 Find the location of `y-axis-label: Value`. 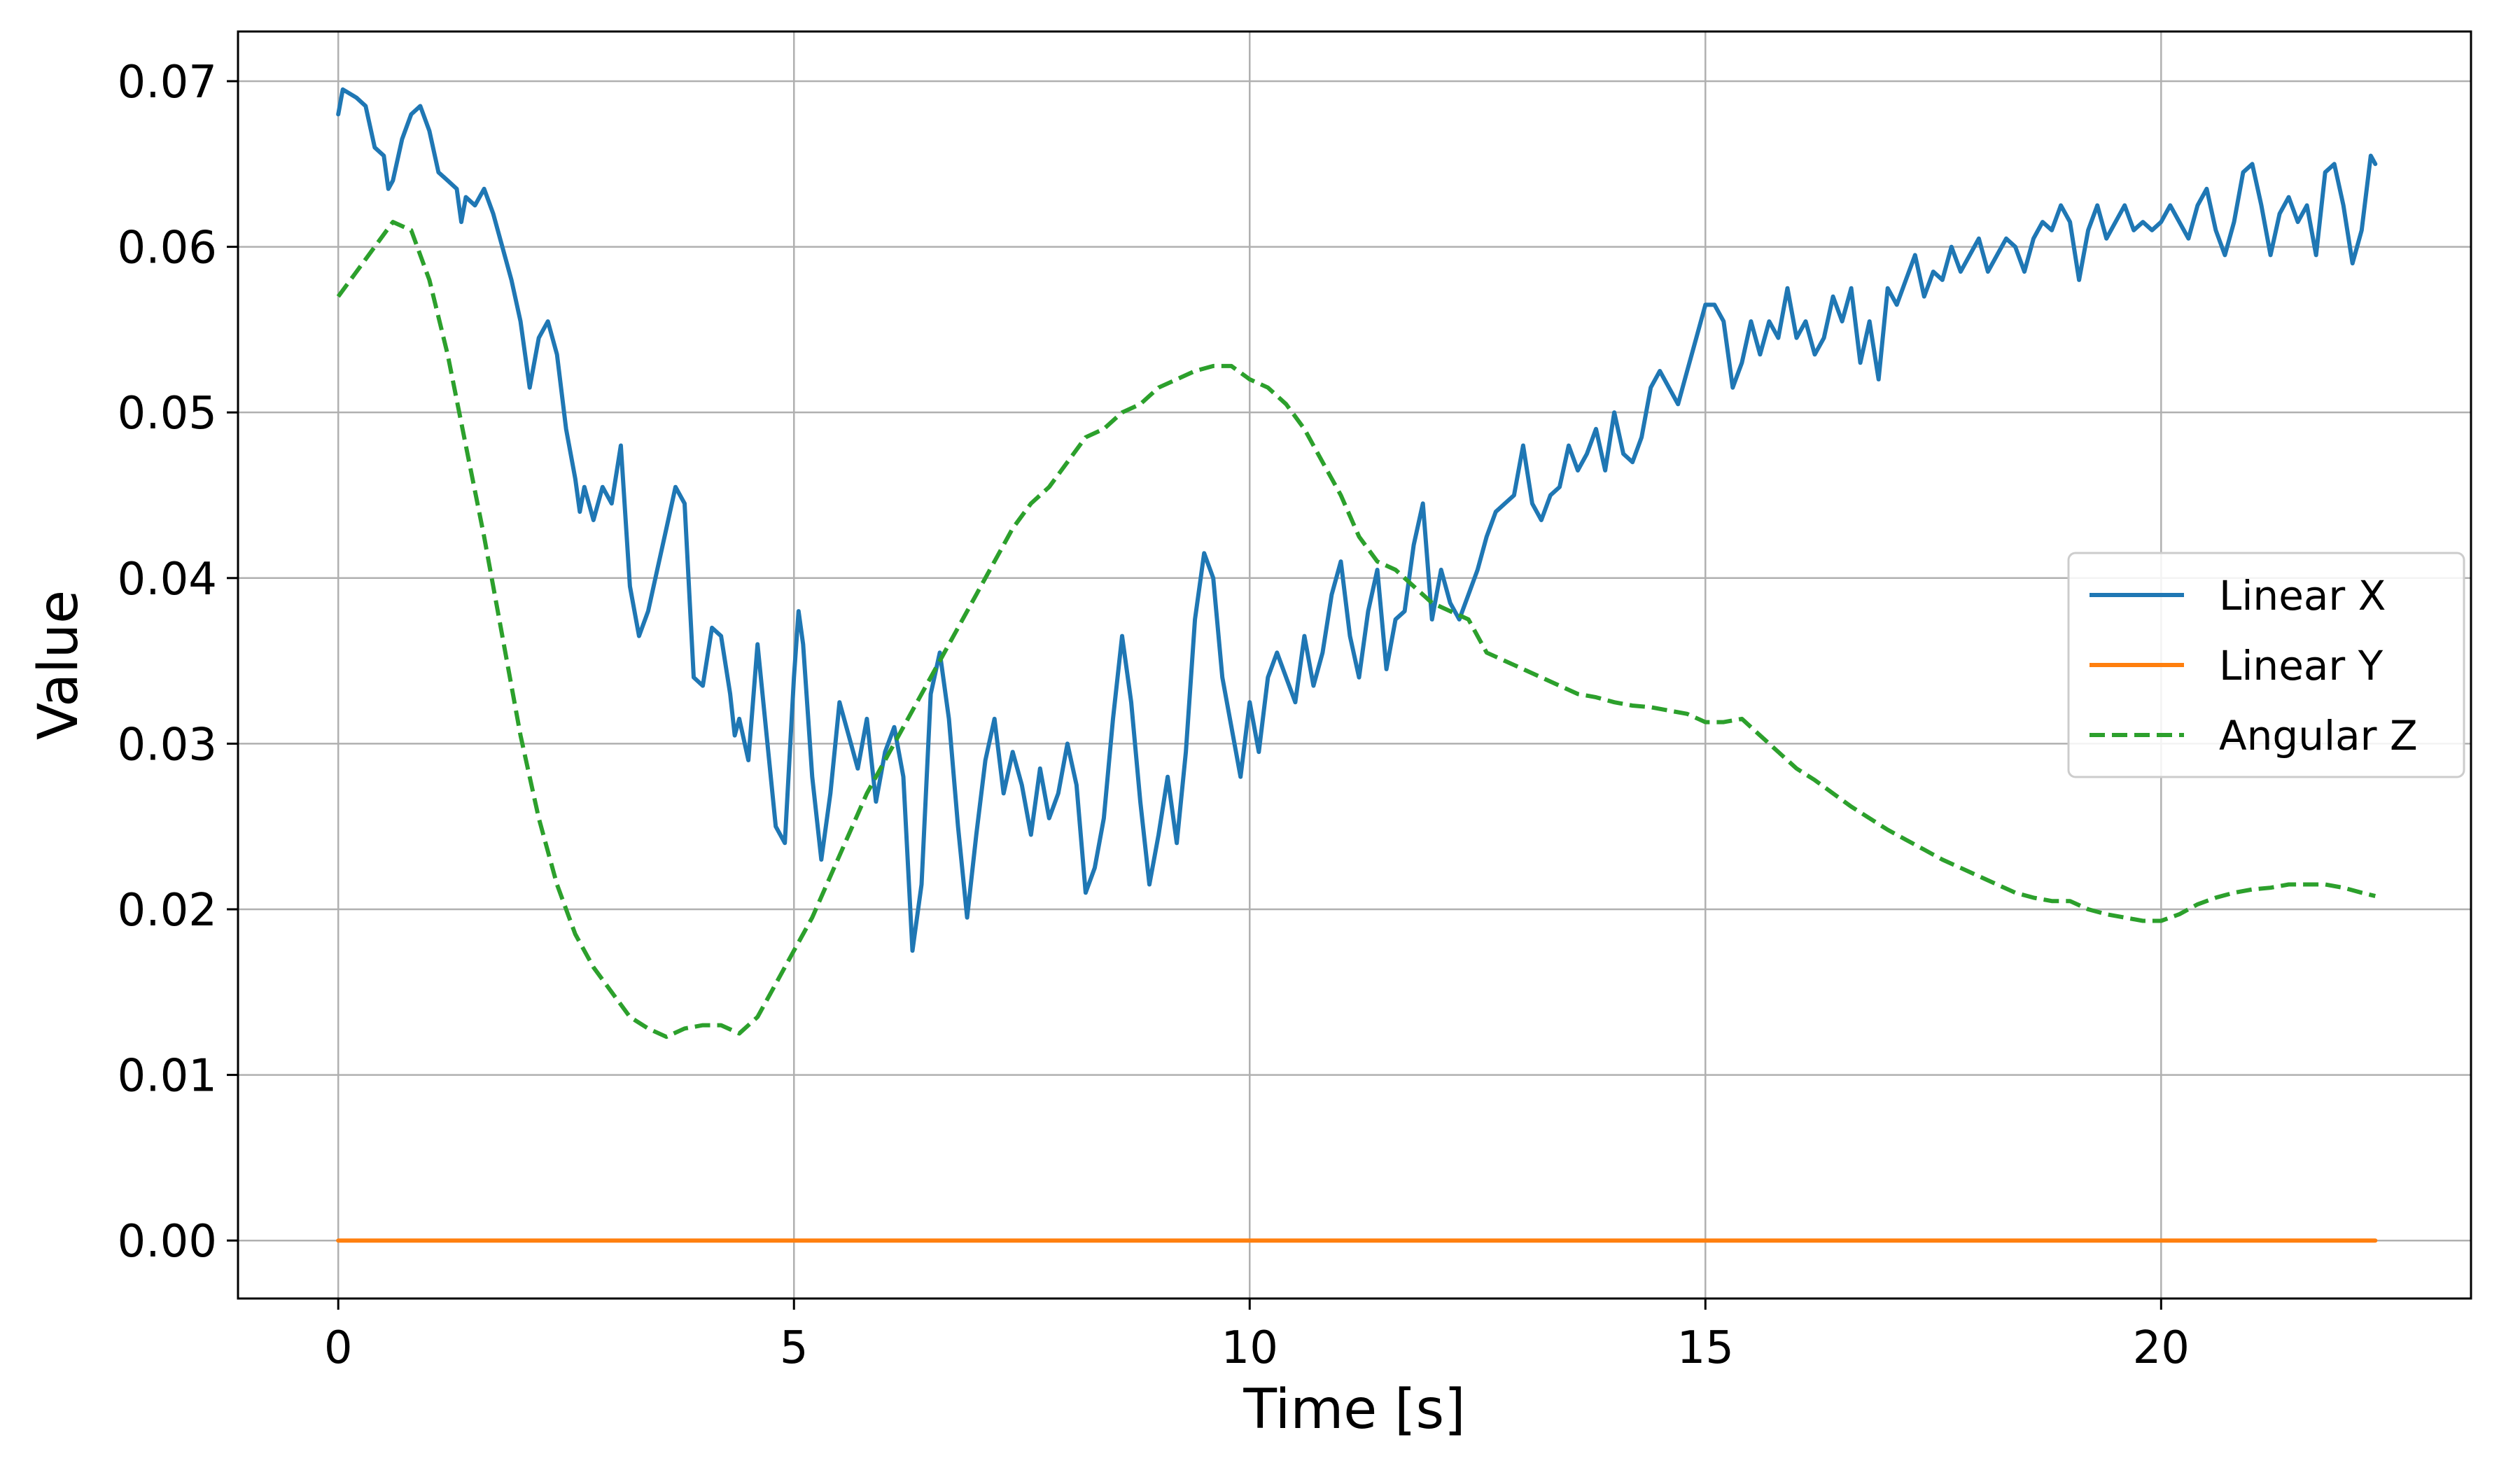

y-axis-label: Value is located at coordinates (58, 665).